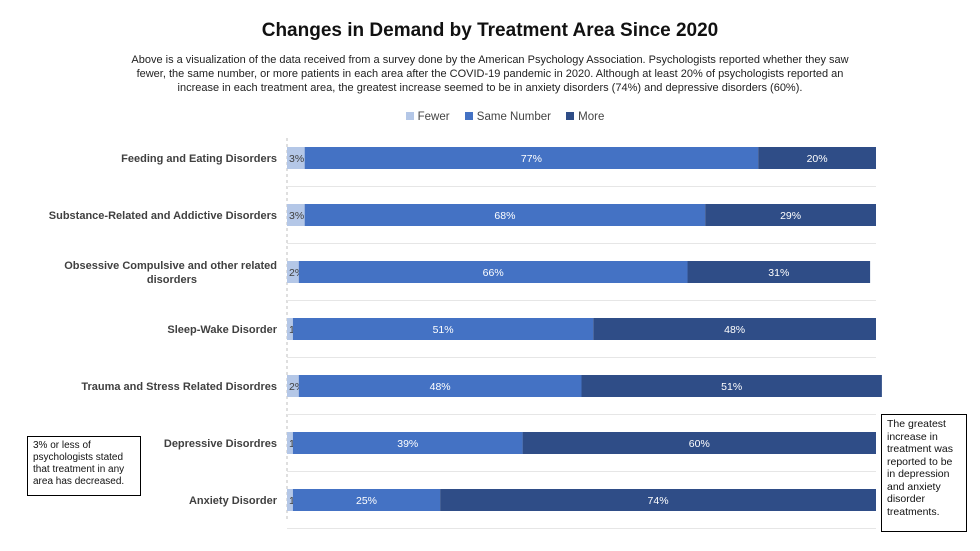 This screenshot has width=980, height=551. I want to click on data-label: 74%, so click(658, 501).